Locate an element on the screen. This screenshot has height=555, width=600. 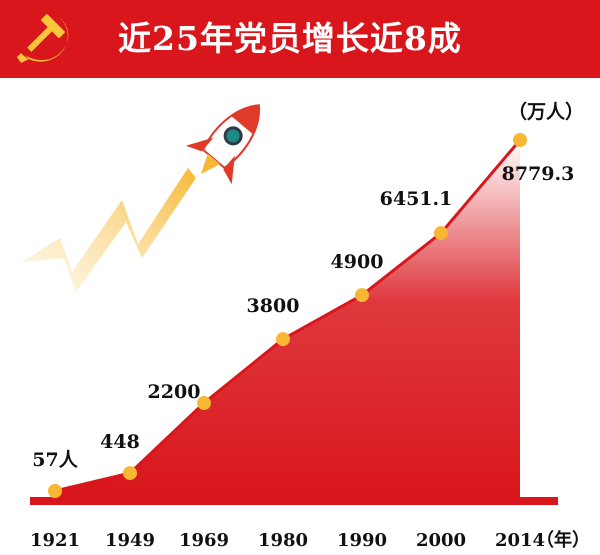
data-point-2000 is located at coordinates (441, 233).